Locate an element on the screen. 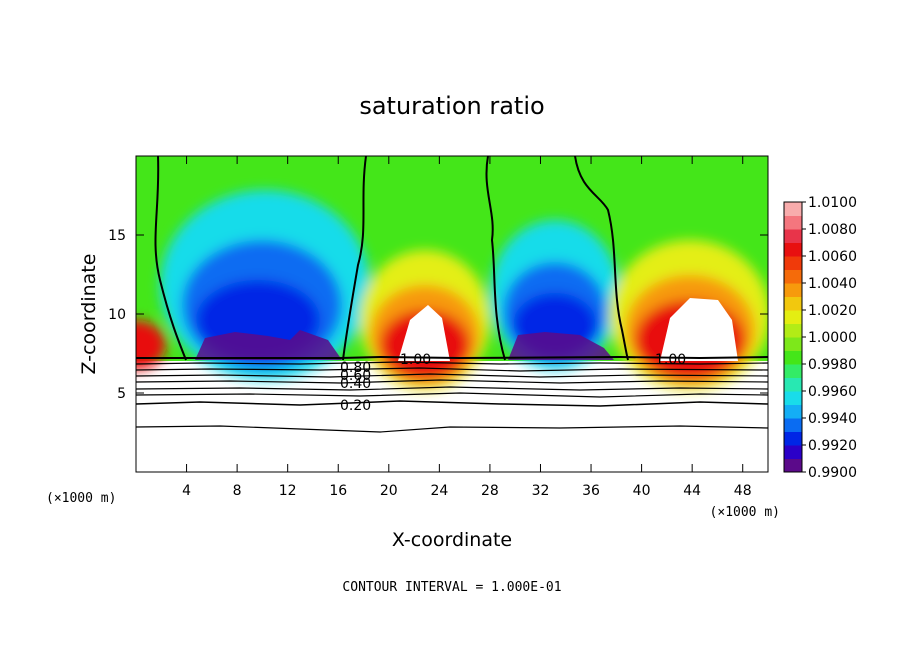 The width and height of the screenshot is (904, 654). contour-level-0.2 is located at coordinates (452, 429).